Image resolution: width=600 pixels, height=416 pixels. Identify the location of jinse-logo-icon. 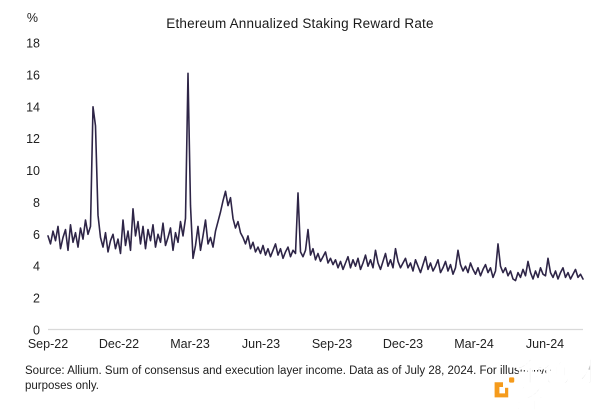
(504, 387).